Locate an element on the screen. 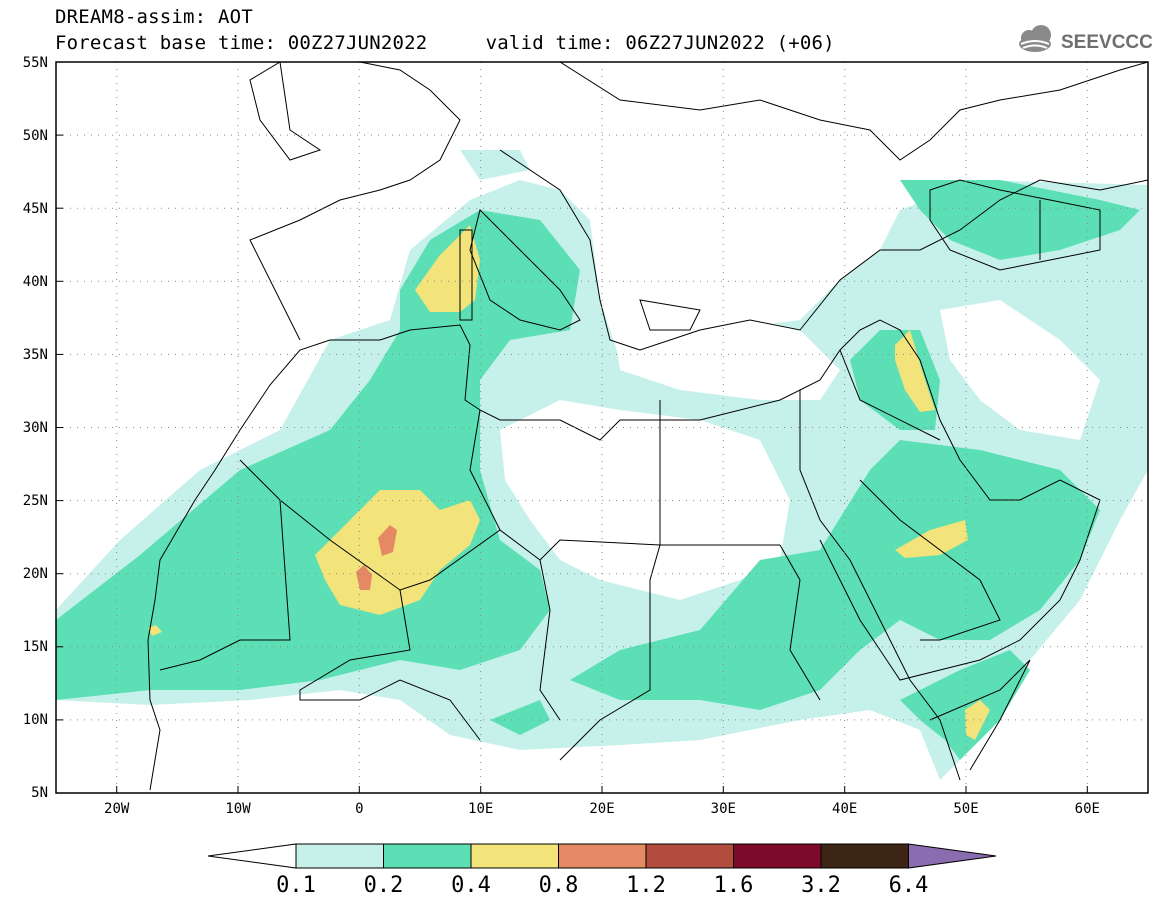  colorbar-label: 0.4 is located at coordinates (471, 885).